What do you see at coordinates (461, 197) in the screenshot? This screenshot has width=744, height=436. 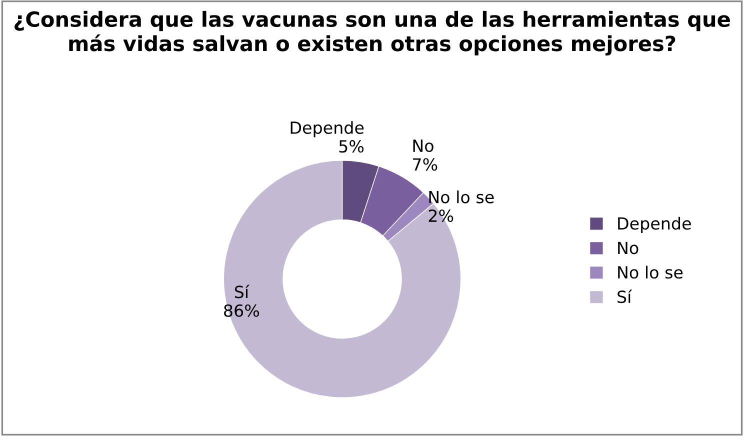 I see `slice-label: No lo se` at bounding box center [461, 197].